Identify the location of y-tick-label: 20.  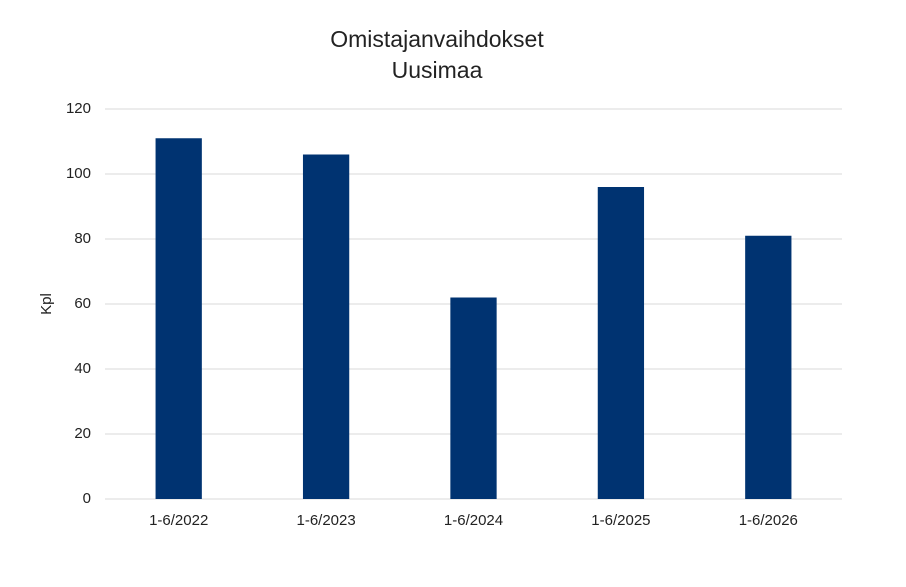
(82, 433).